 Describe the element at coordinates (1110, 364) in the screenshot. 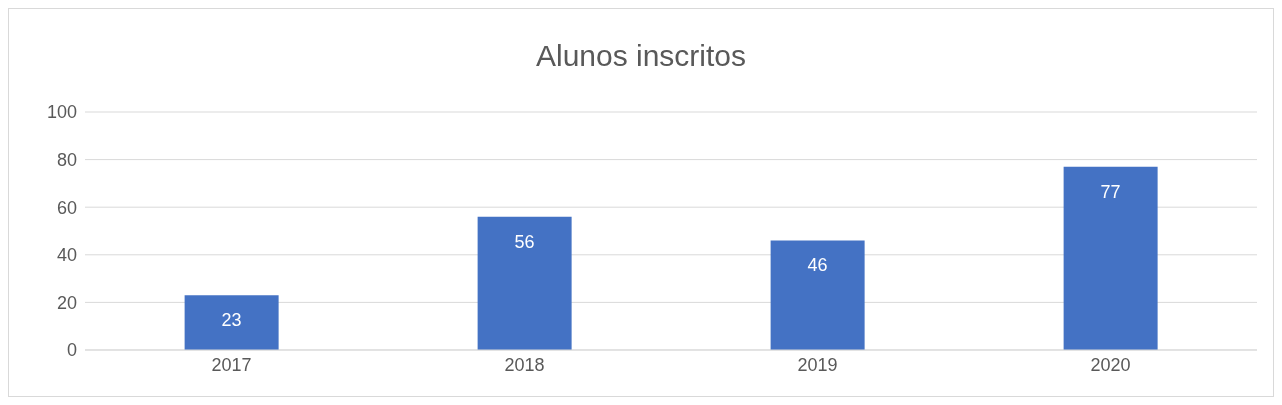

I see `x-tick-label: 2020` at that location.